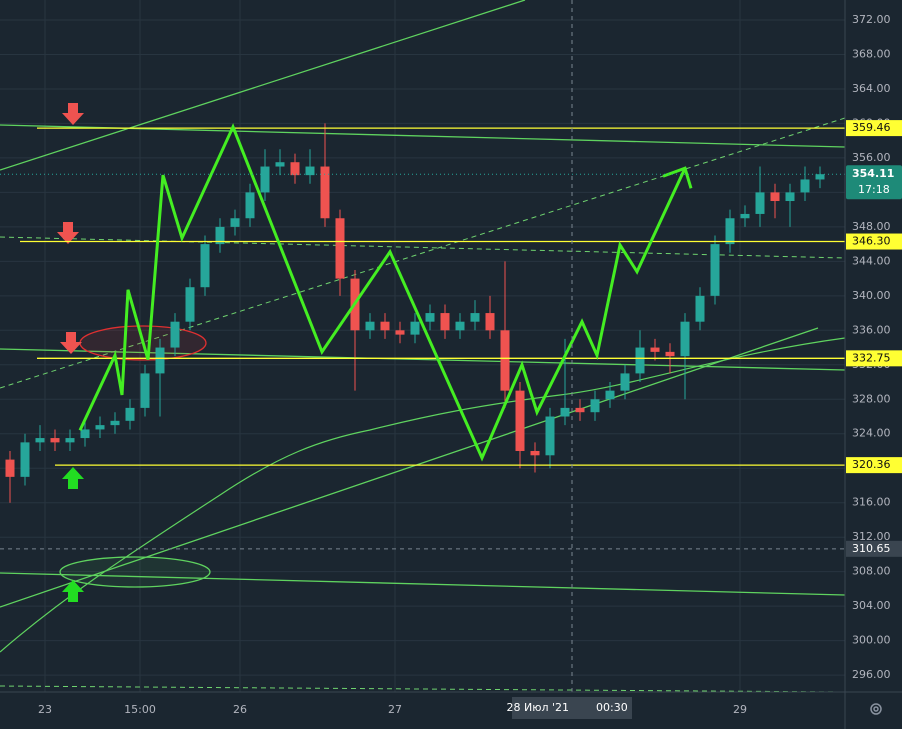 Image resolution: width=902 pixels, height=729 pixels. What do you see at coordinates (873, 173) in the screenshot?
I see `current-price-label: 354.11` at bounding box center [873, 173].